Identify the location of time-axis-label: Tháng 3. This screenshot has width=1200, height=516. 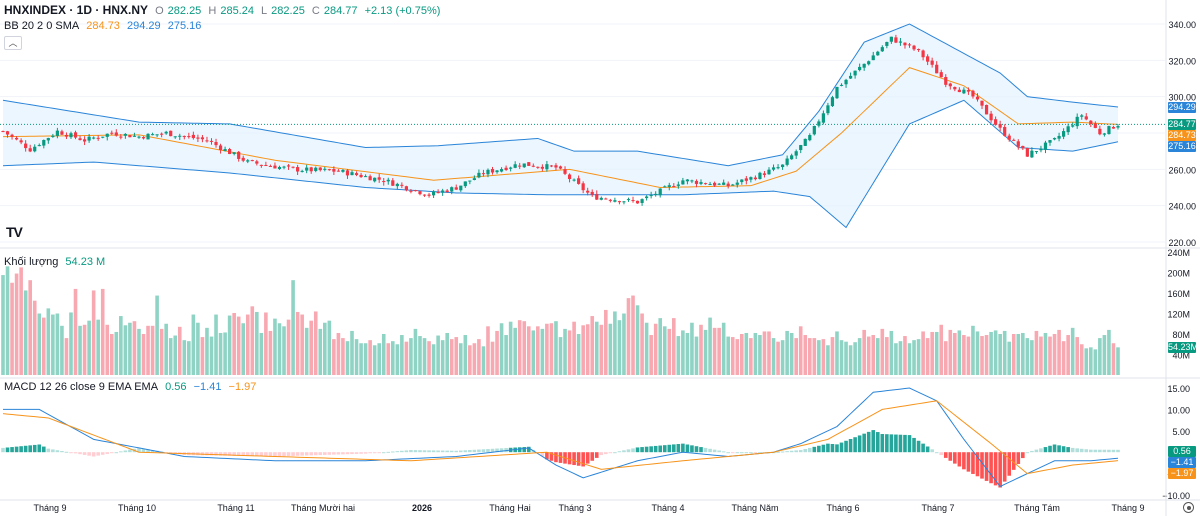
(574, 508).